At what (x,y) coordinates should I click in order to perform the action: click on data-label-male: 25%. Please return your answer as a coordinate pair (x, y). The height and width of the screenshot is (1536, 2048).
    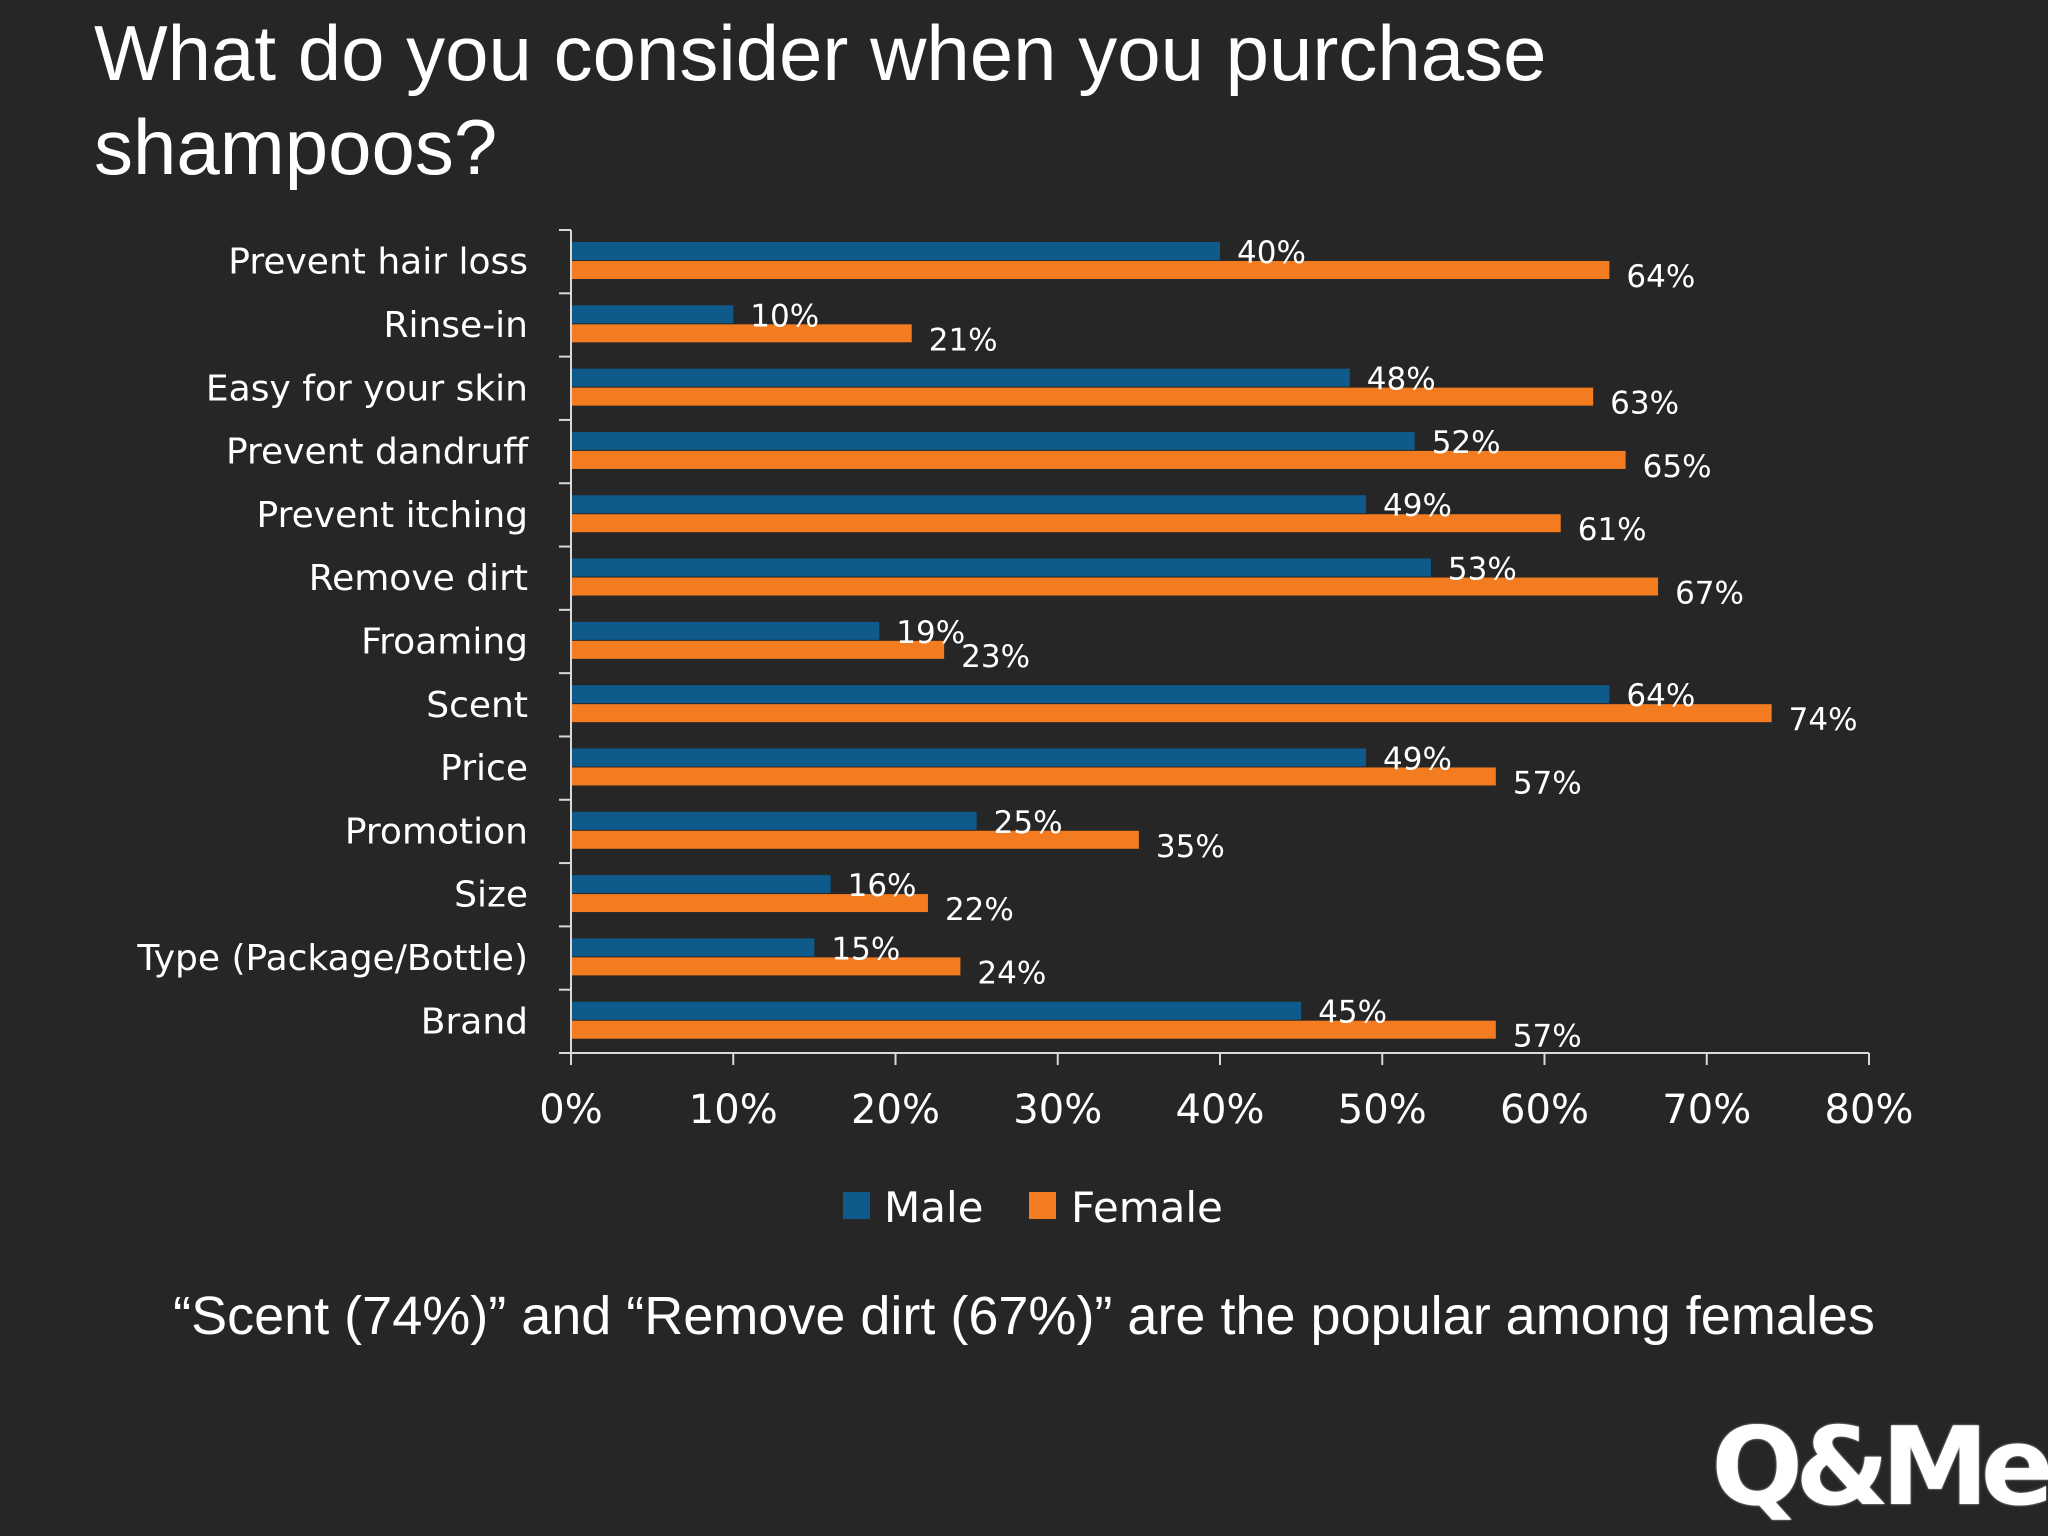
    Looking at the image, I should click on (1028, 823).